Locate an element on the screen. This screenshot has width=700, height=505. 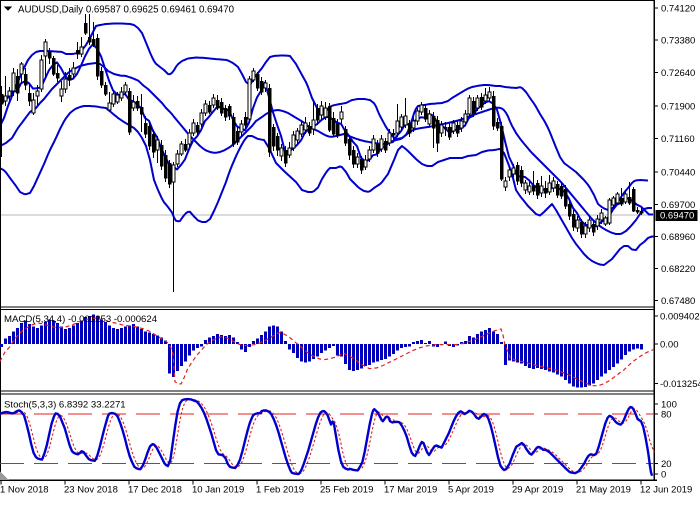
svg-text: 0.67480 is located at coordinates (678, 301).